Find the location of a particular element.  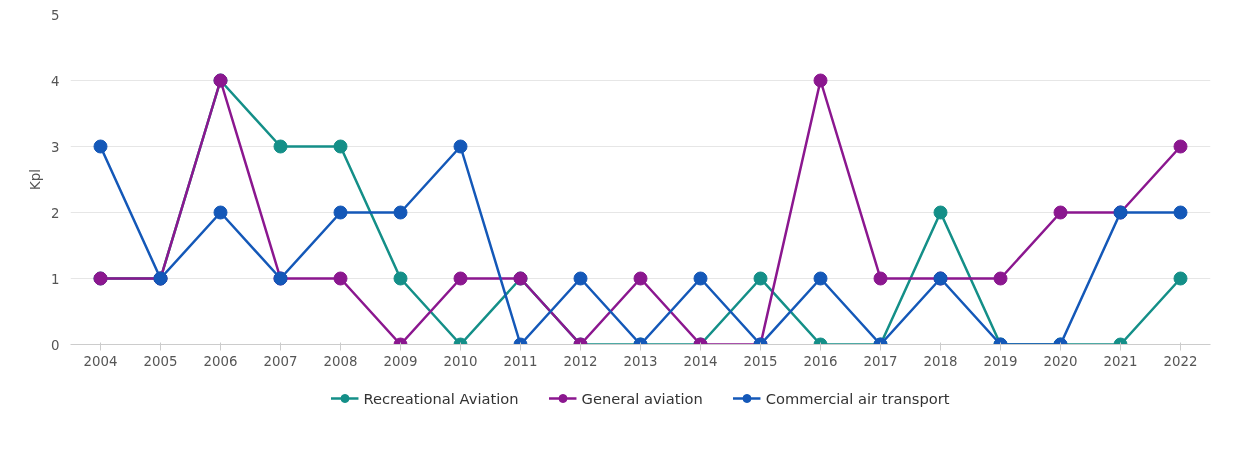

x-tick-label: 2020 is located at coordinates (1060, 361).